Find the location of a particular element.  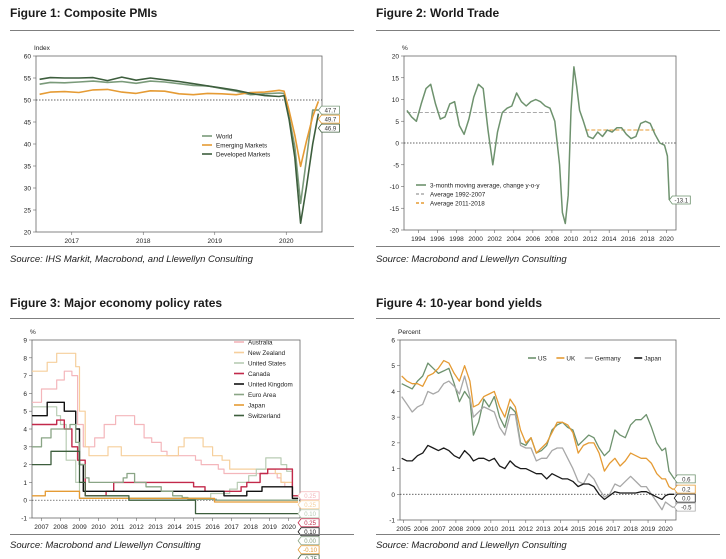

y-tick-label: 30 is located at coordinates (28, 189).